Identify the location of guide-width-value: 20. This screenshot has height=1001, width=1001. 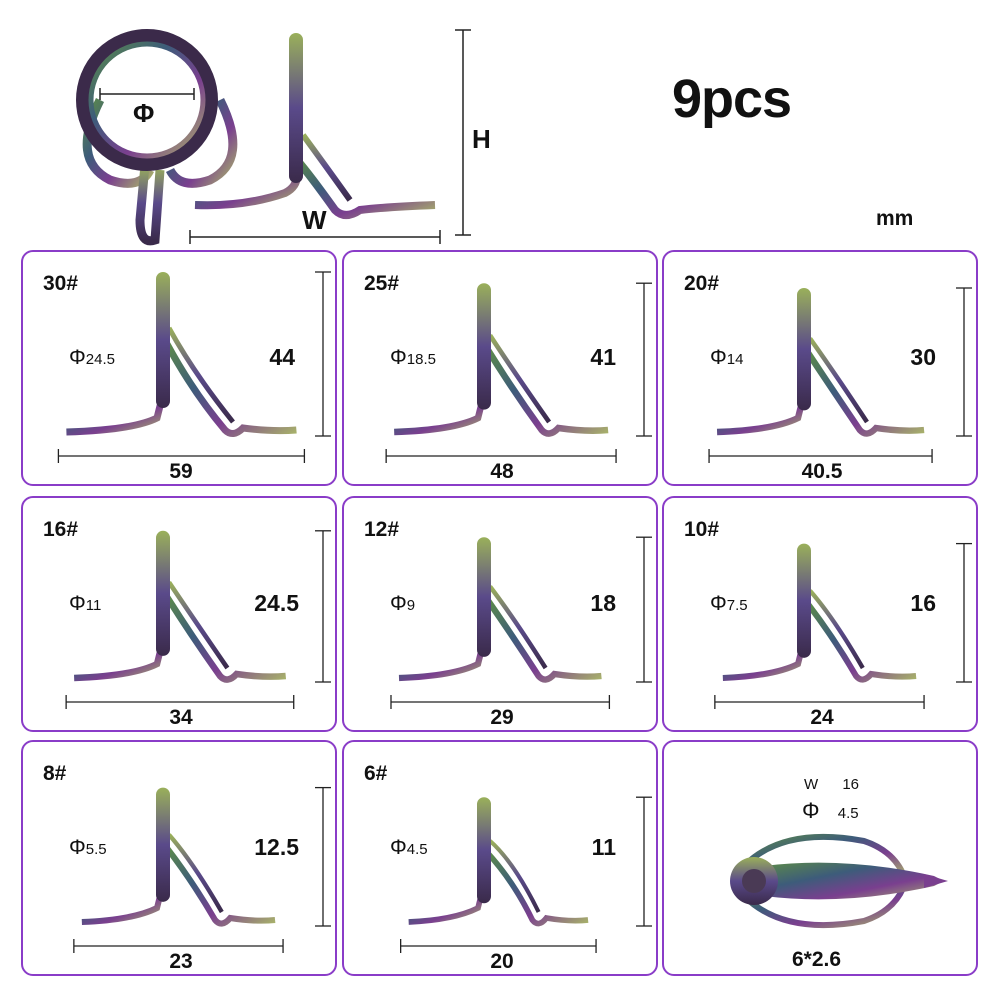
(502, 961).